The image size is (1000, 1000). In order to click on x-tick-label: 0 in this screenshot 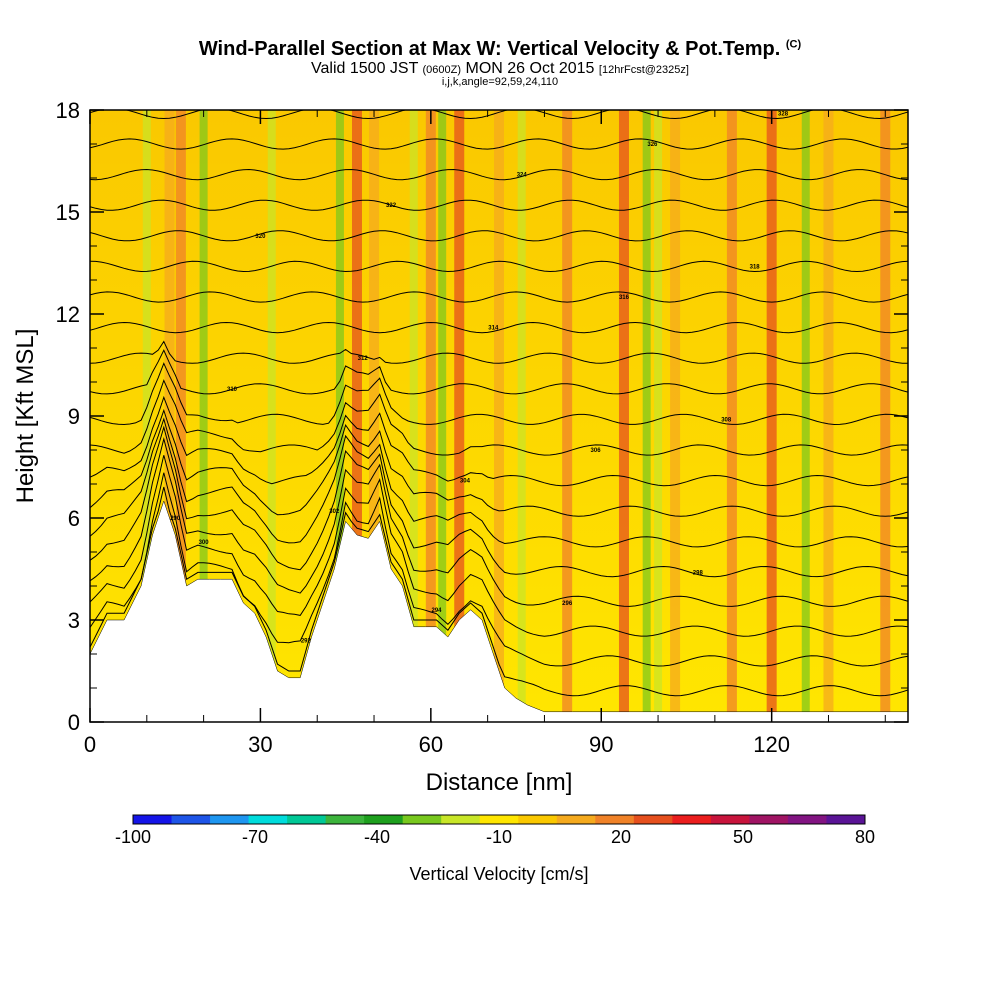, I will do `click(90, 744)`.